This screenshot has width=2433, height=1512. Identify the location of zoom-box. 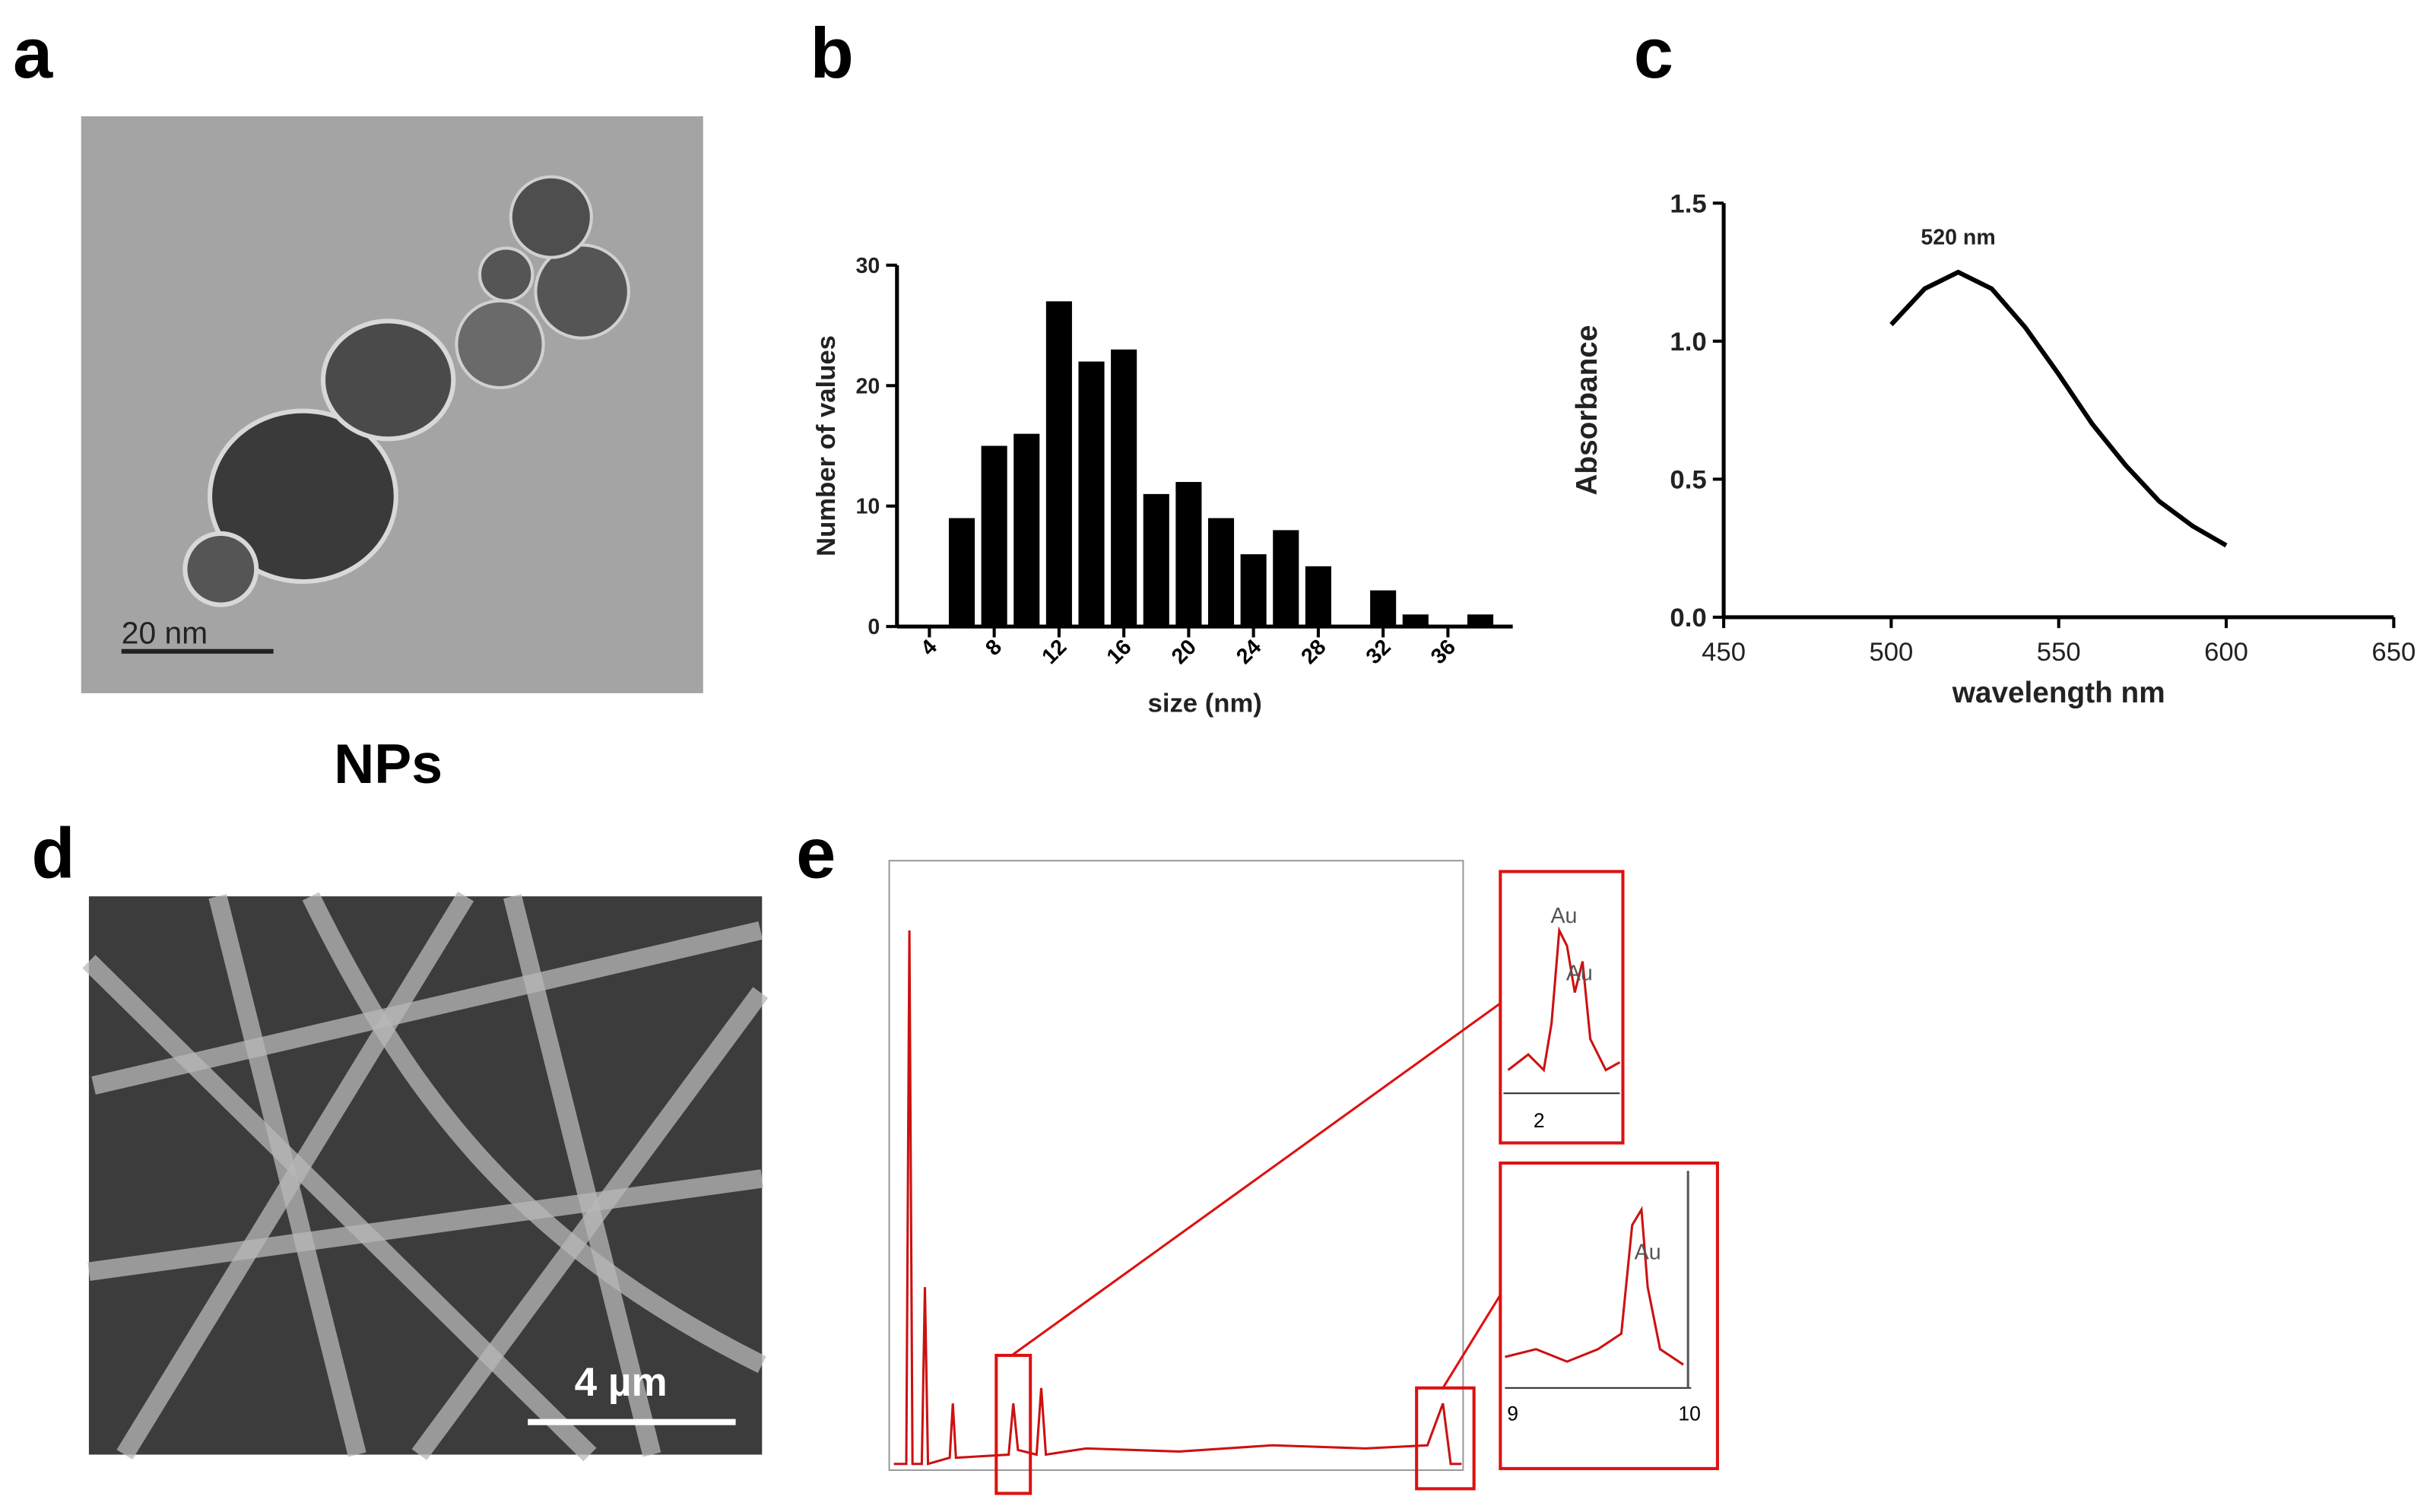
(1445, 1438).